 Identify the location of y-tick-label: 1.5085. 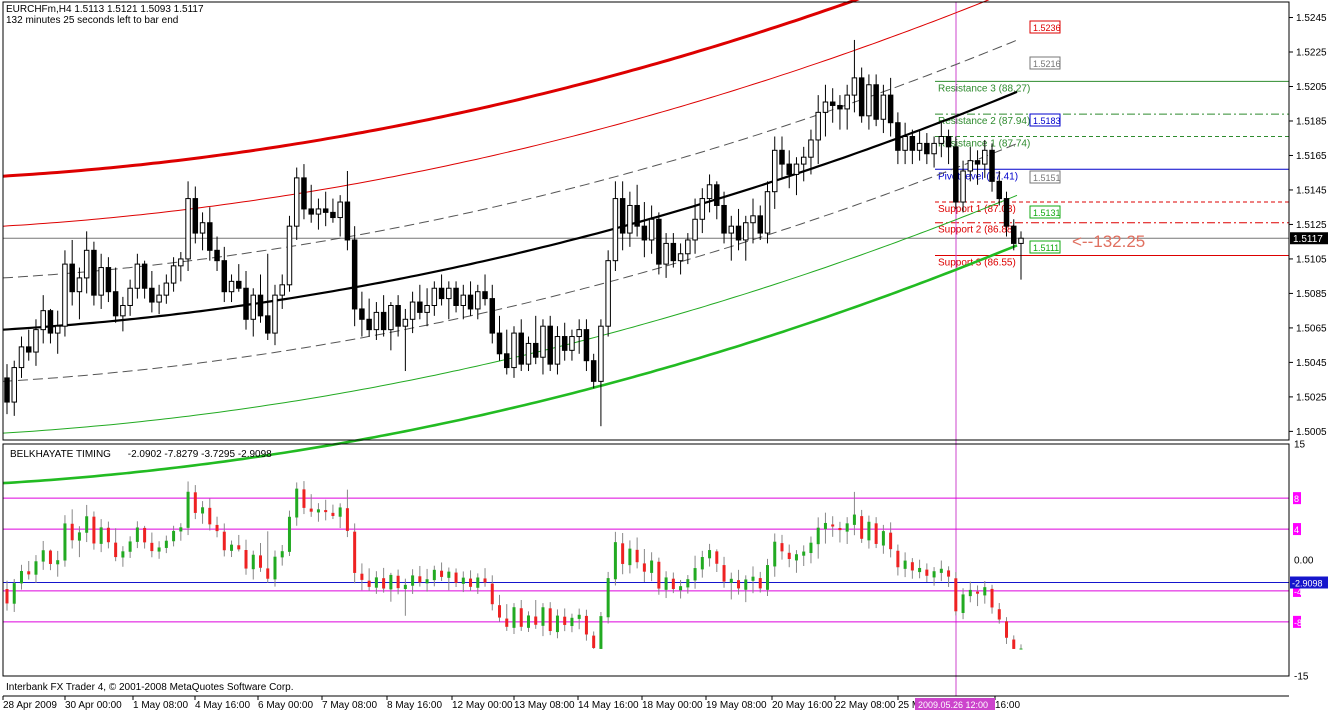
(1311, 294).